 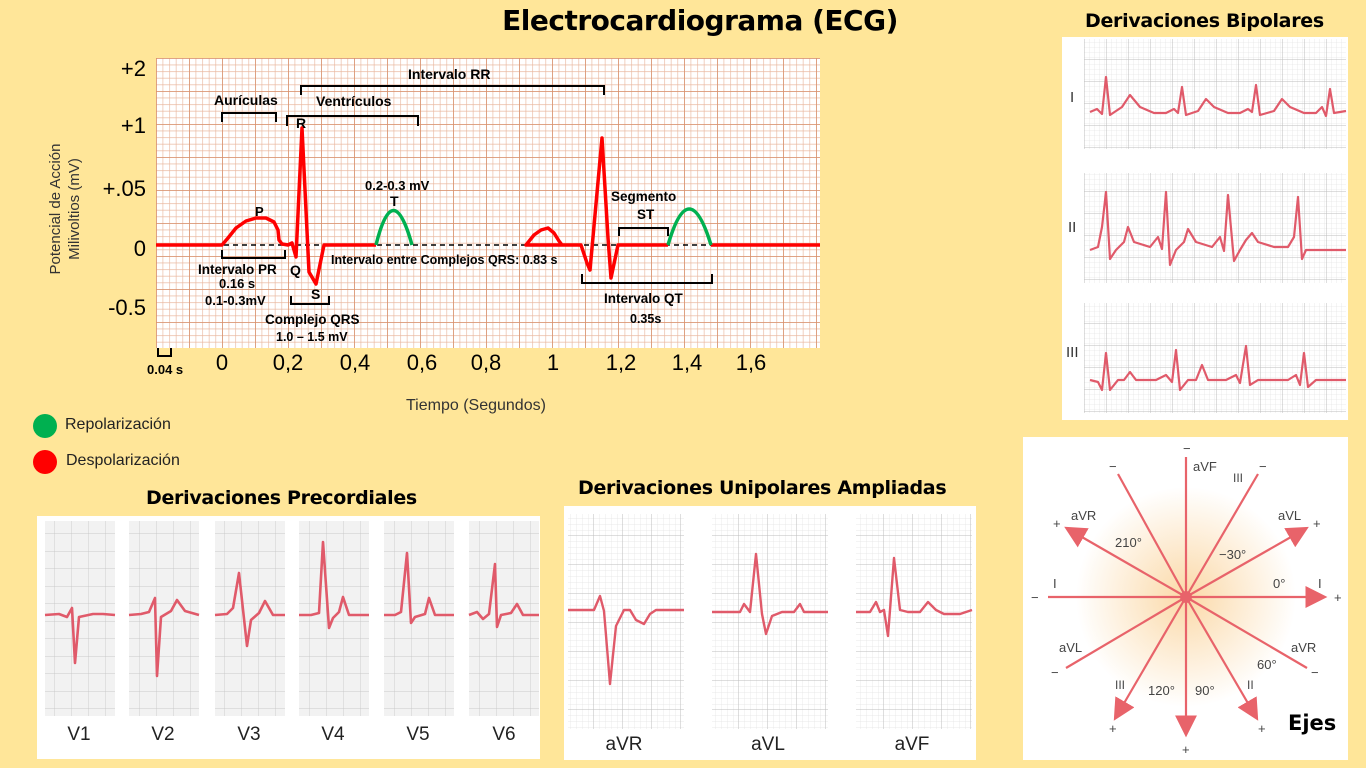 I want to click on bipolar-lead-label: I, so click(x=1072, y=97).